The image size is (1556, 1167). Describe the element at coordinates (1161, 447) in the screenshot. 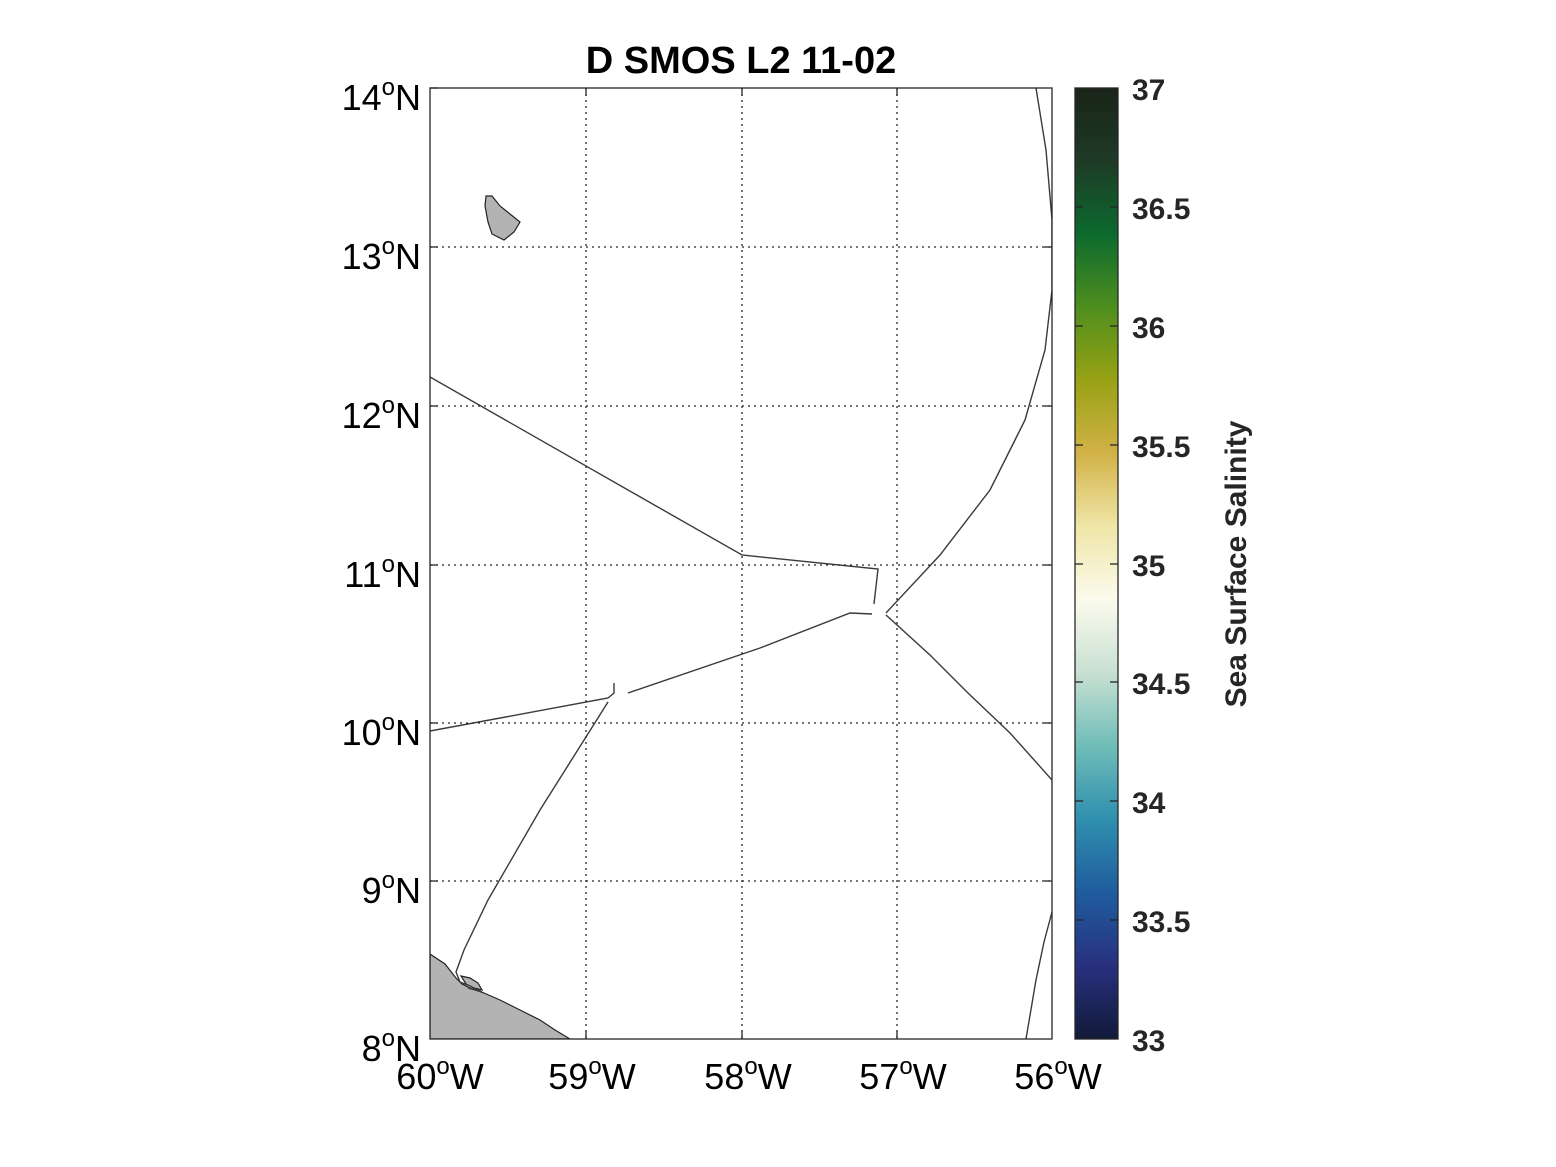

I see `colorbar-tick-35.5: 35.5` at that location.